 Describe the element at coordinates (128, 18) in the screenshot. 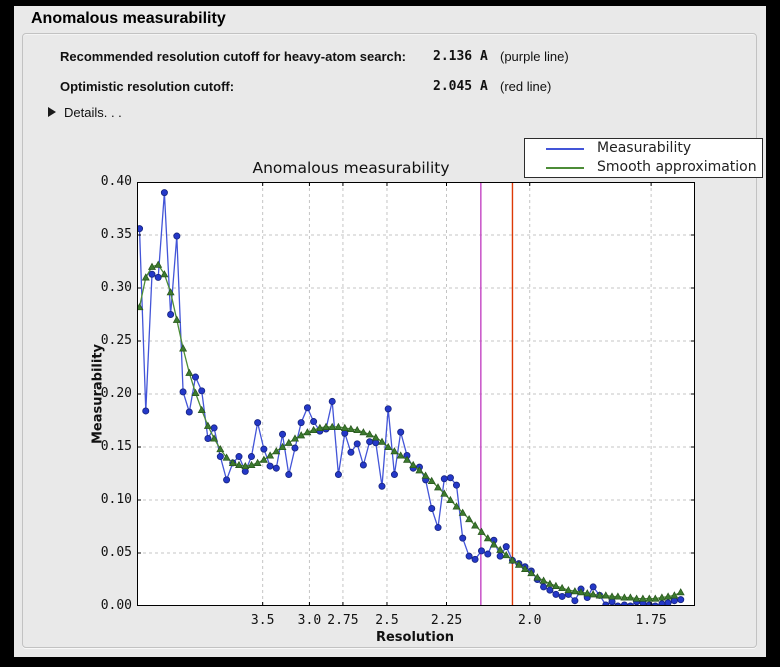

I see `page-title: Anomalous measurability` at that location.